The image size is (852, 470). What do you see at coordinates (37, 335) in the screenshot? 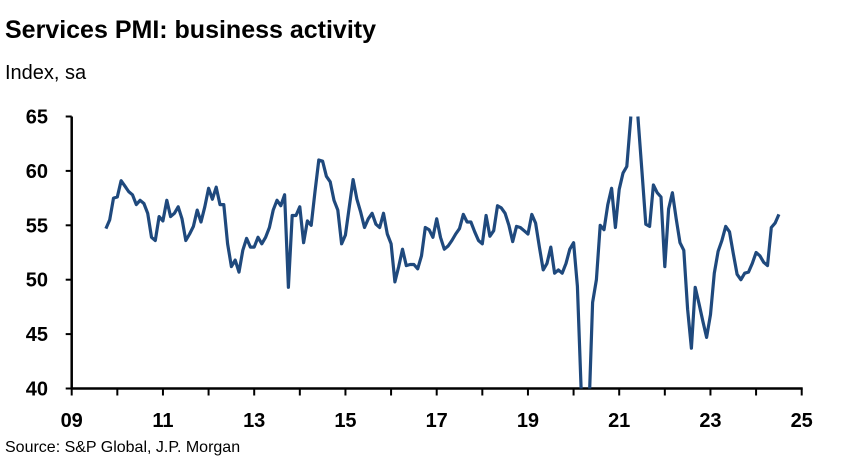
I see `y-tick-label: 45` at bounding box center [37, 335].